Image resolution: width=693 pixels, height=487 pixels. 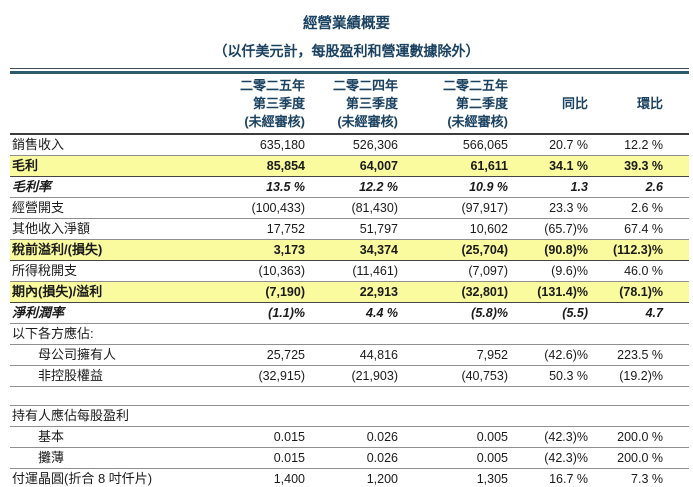 I want to click on value-cell: (131.4)%, so click(x=548, y=292).